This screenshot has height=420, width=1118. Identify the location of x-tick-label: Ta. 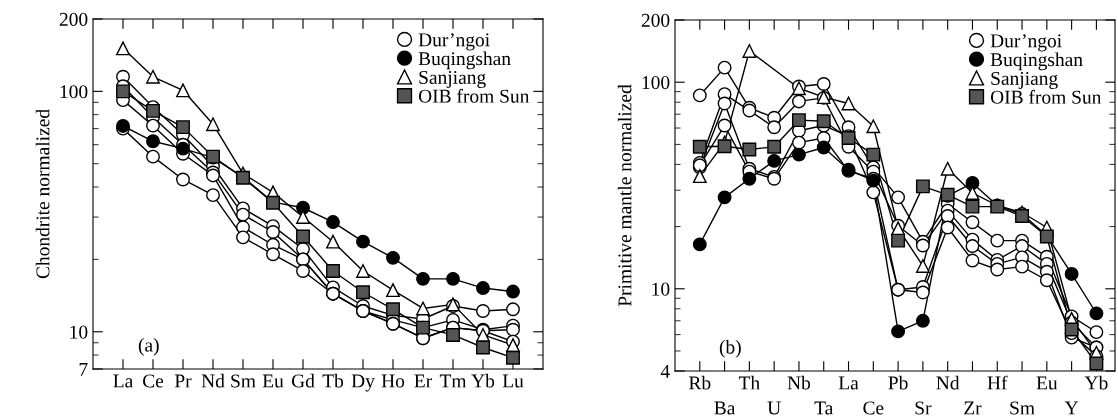
(824, 408).